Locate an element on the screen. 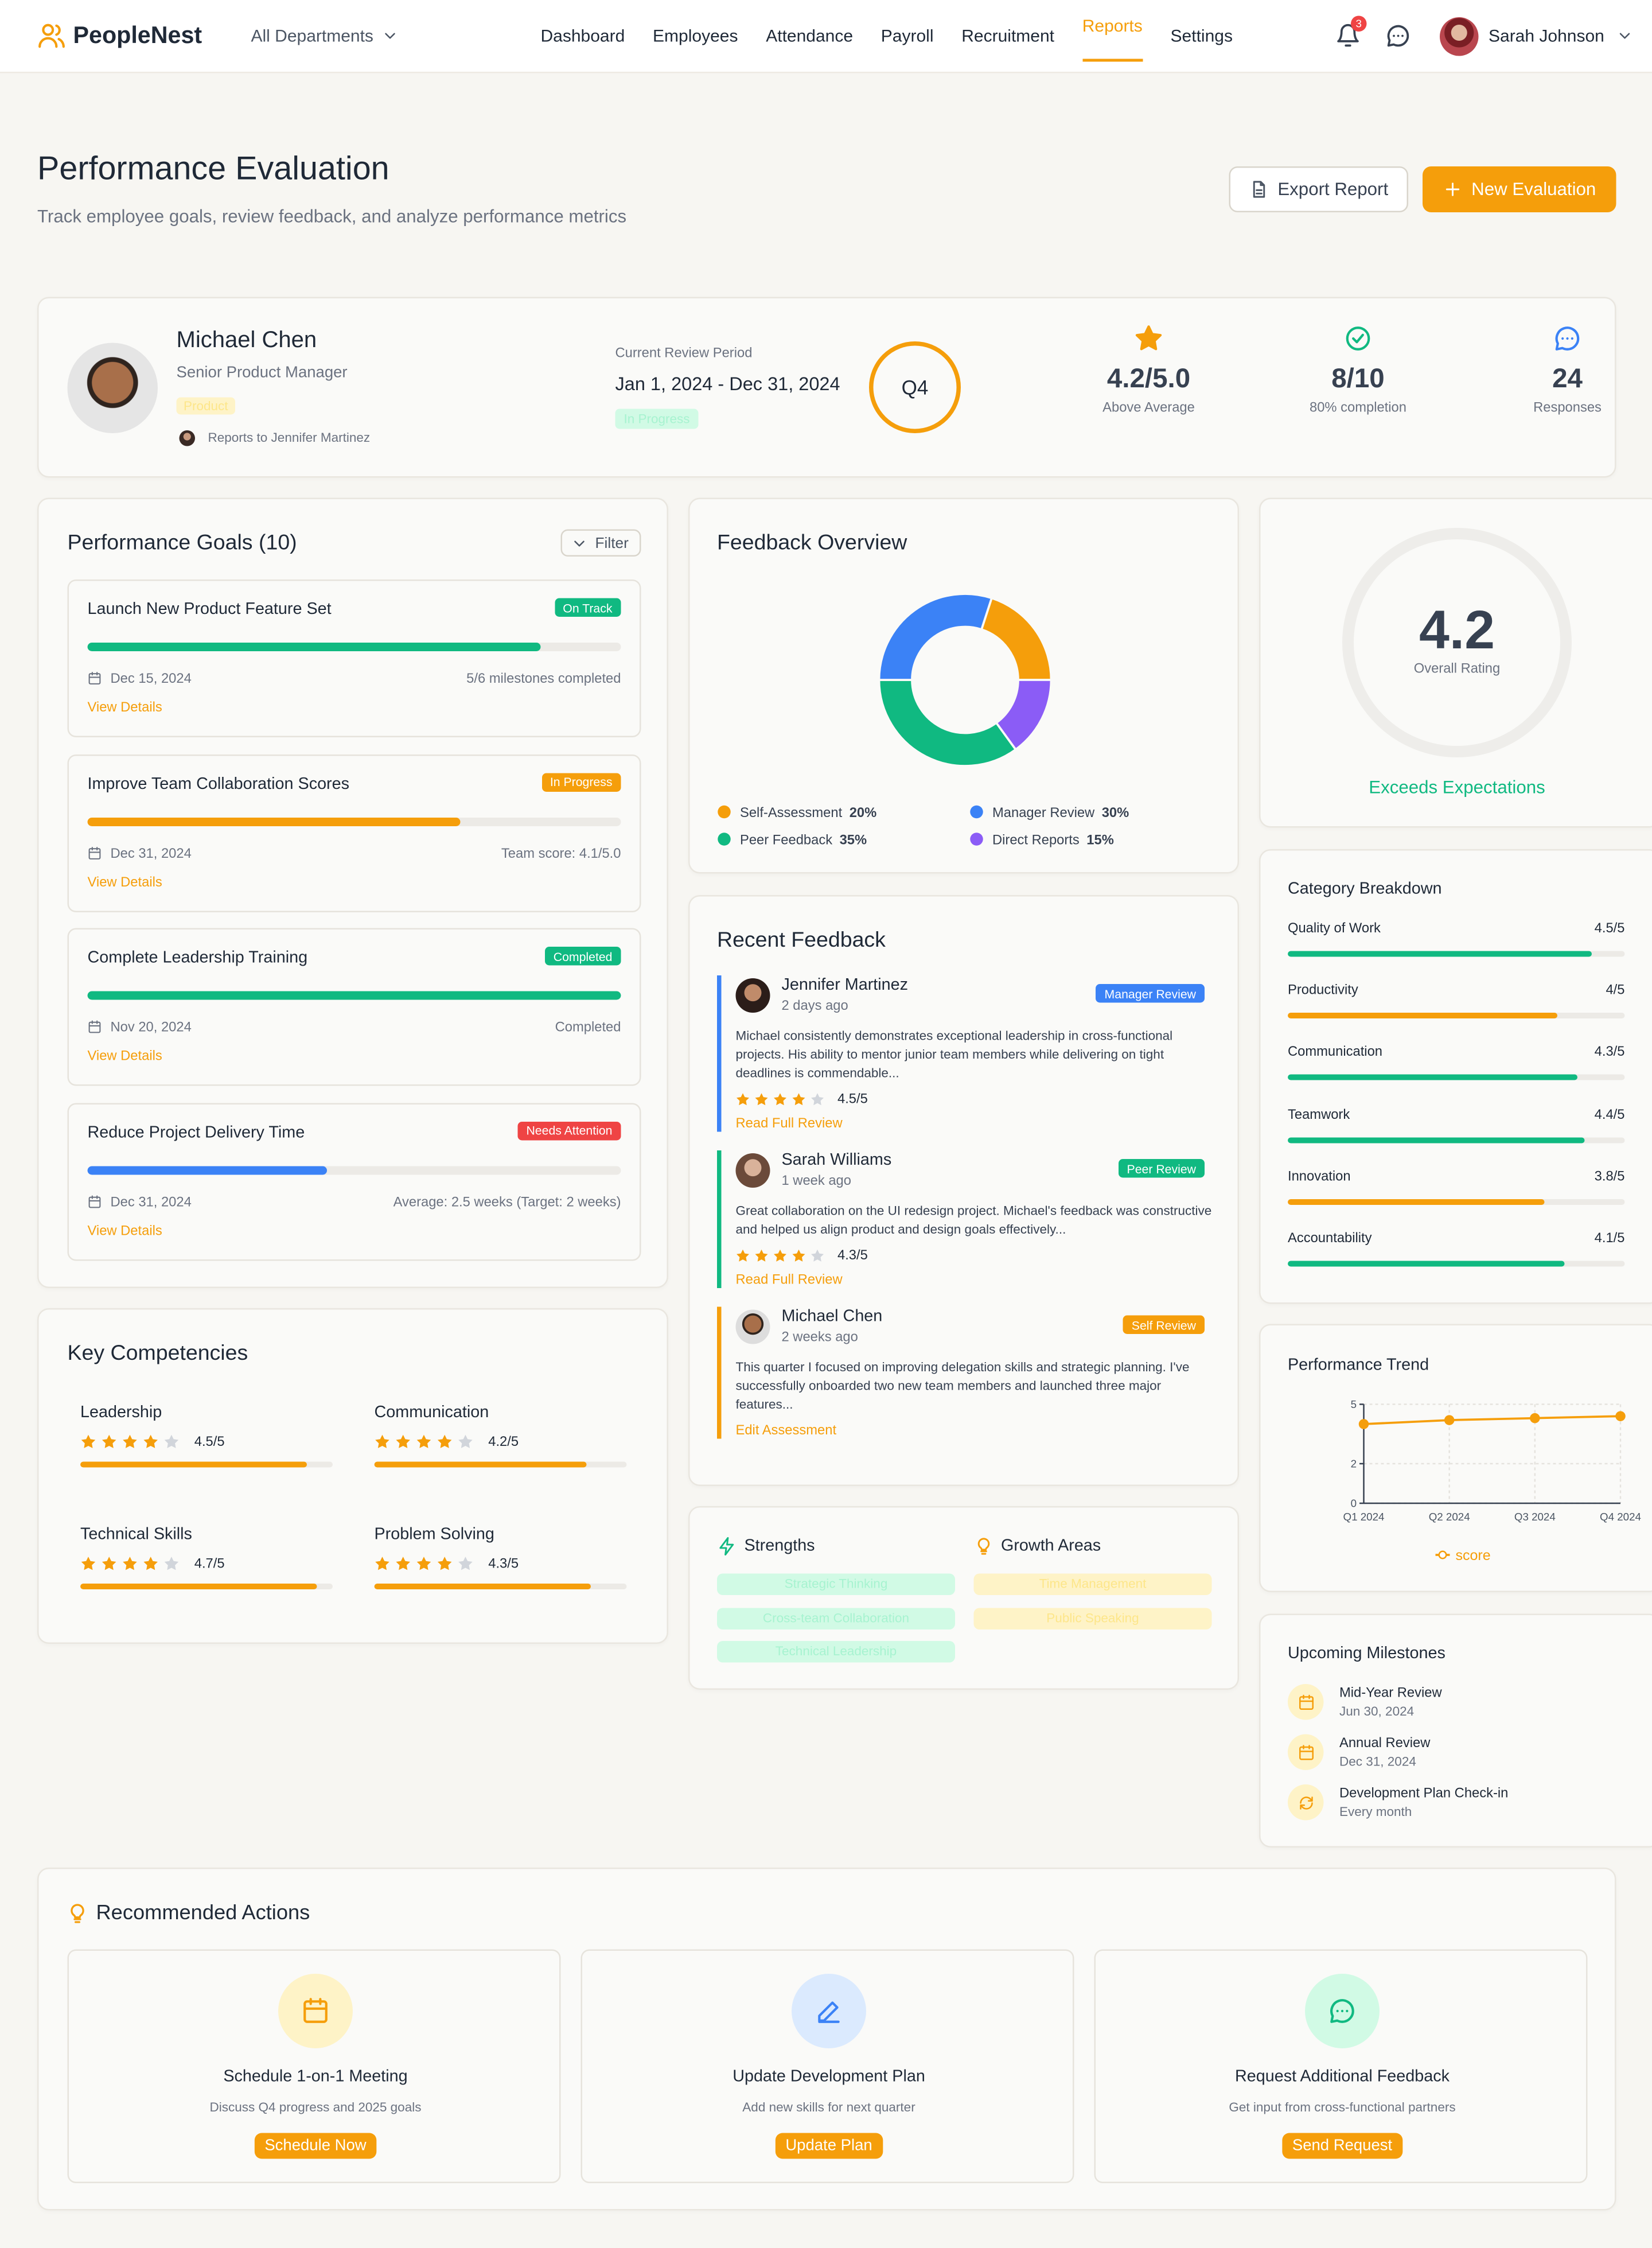 The width and height of the screenshot is (1652, 2248). competency-name: Technical Skills is located at coordinates (136, 1534).